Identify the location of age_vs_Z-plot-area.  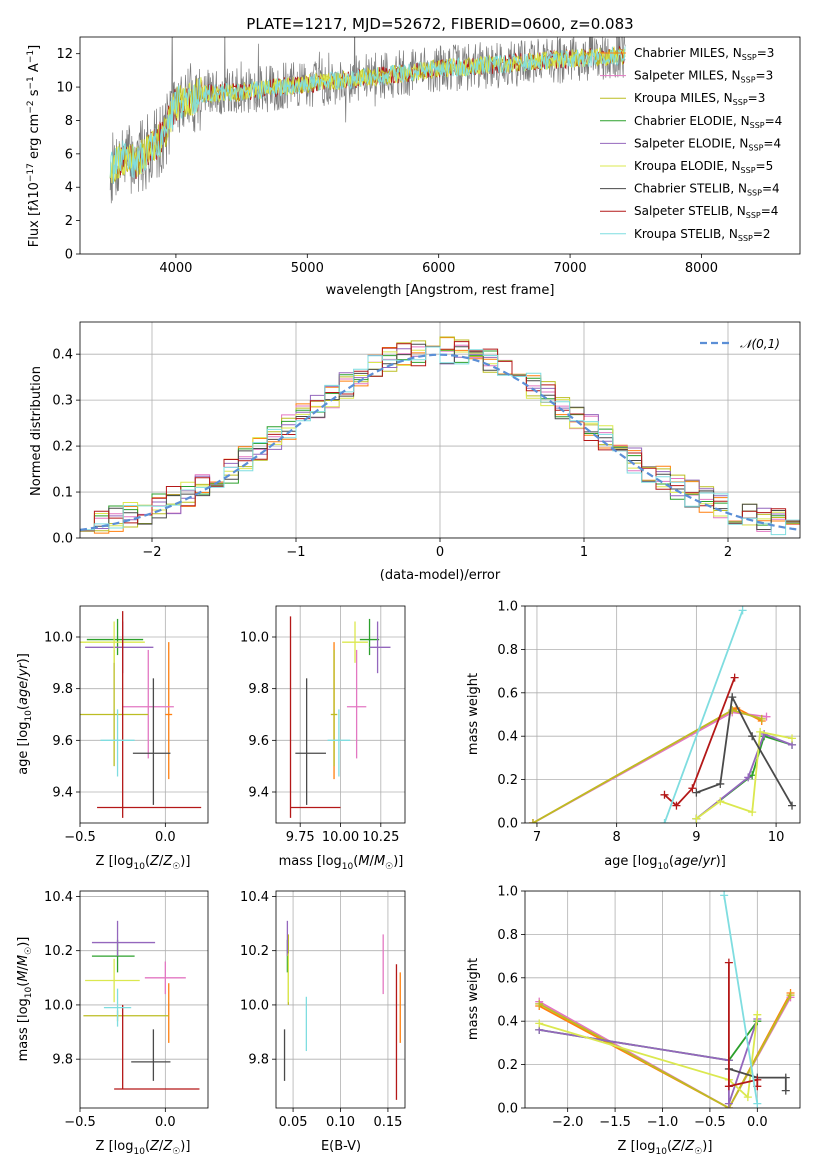
(144, 714).